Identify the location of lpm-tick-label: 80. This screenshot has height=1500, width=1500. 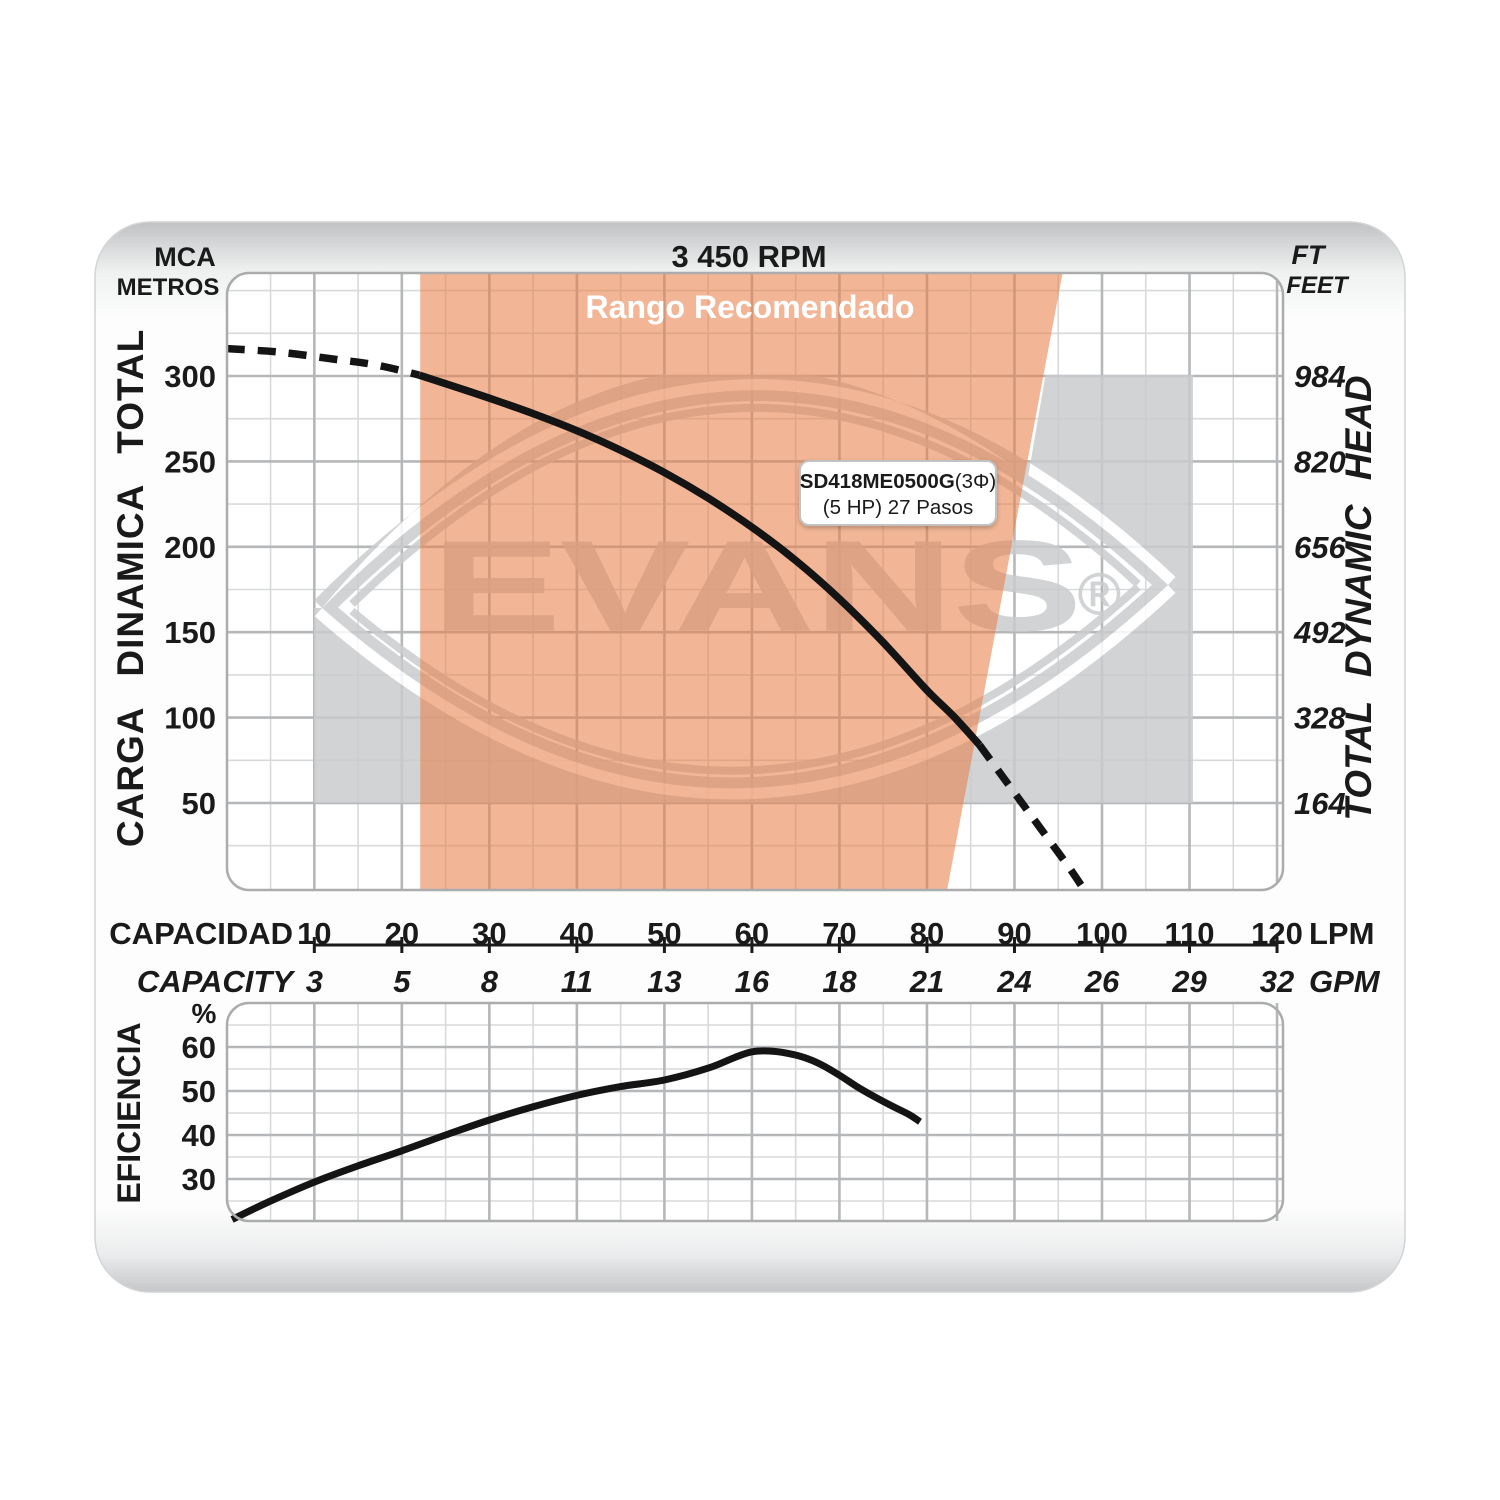
(927, 933).